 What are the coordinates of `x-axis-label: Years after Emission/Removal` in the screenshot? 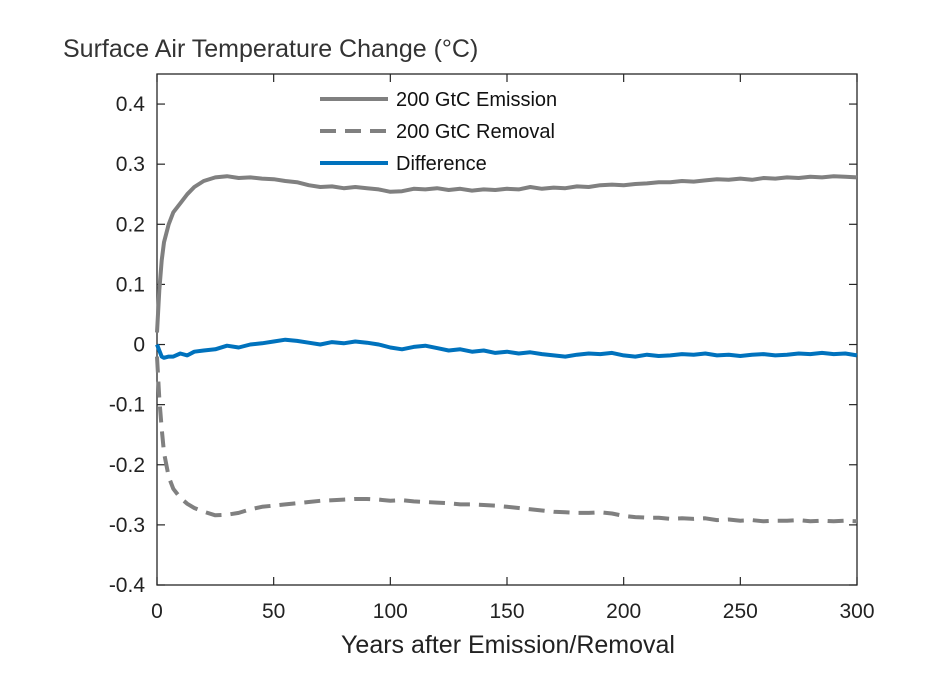 It's located at (508, 645).